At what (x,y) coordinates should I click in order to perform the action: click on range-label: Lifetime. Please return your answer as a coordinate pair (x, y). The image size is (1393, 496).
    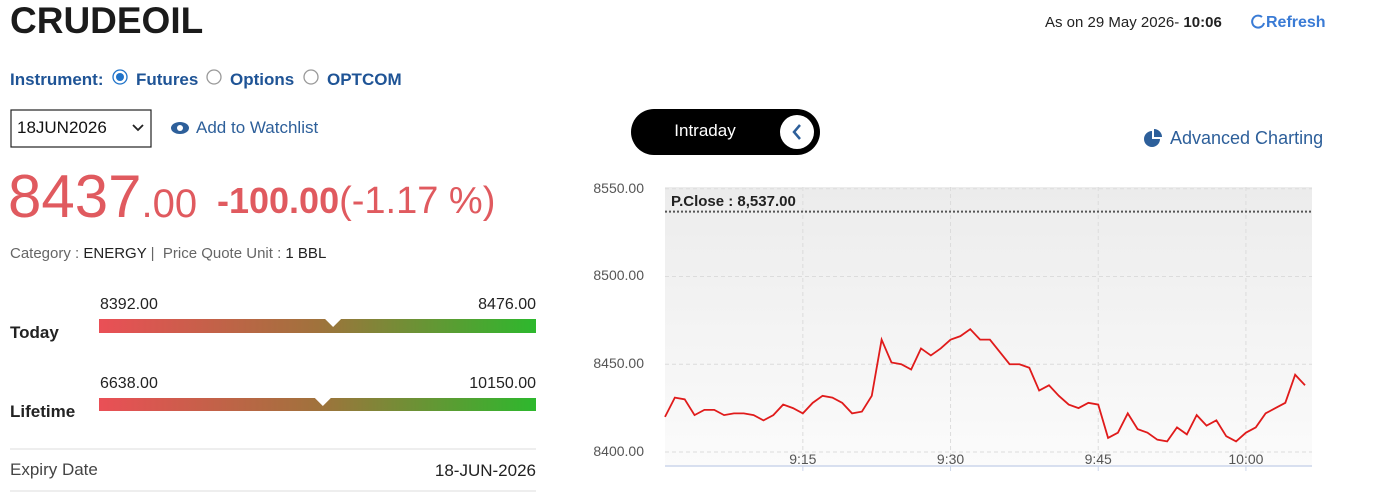
    Looking at the image, I should click on (43, 411).